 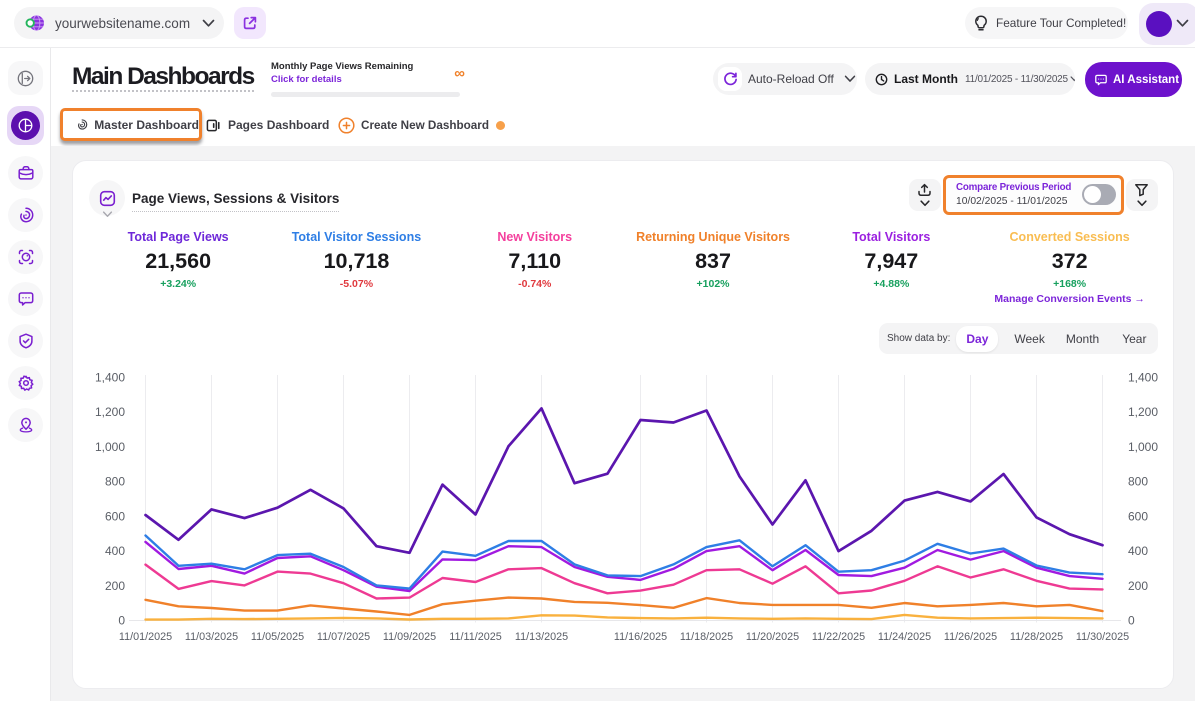 What do you see at coordinates (640, 637) in the screenshot?
I see `svg-text: 11/16/2025` at bounding box center [640, 637].